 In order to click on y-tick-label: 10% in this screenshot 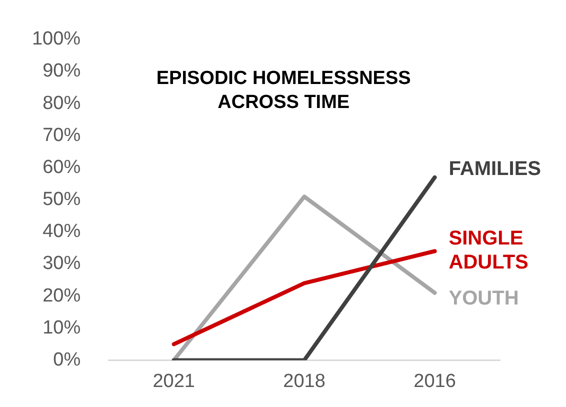, I will do `click(61, 327)`.